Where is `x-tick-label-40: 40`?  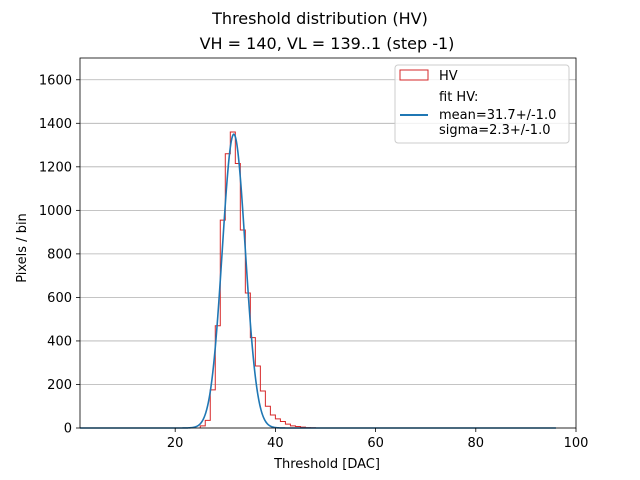
x-tick-label-40: 40 is located at coordinates (275, 443).